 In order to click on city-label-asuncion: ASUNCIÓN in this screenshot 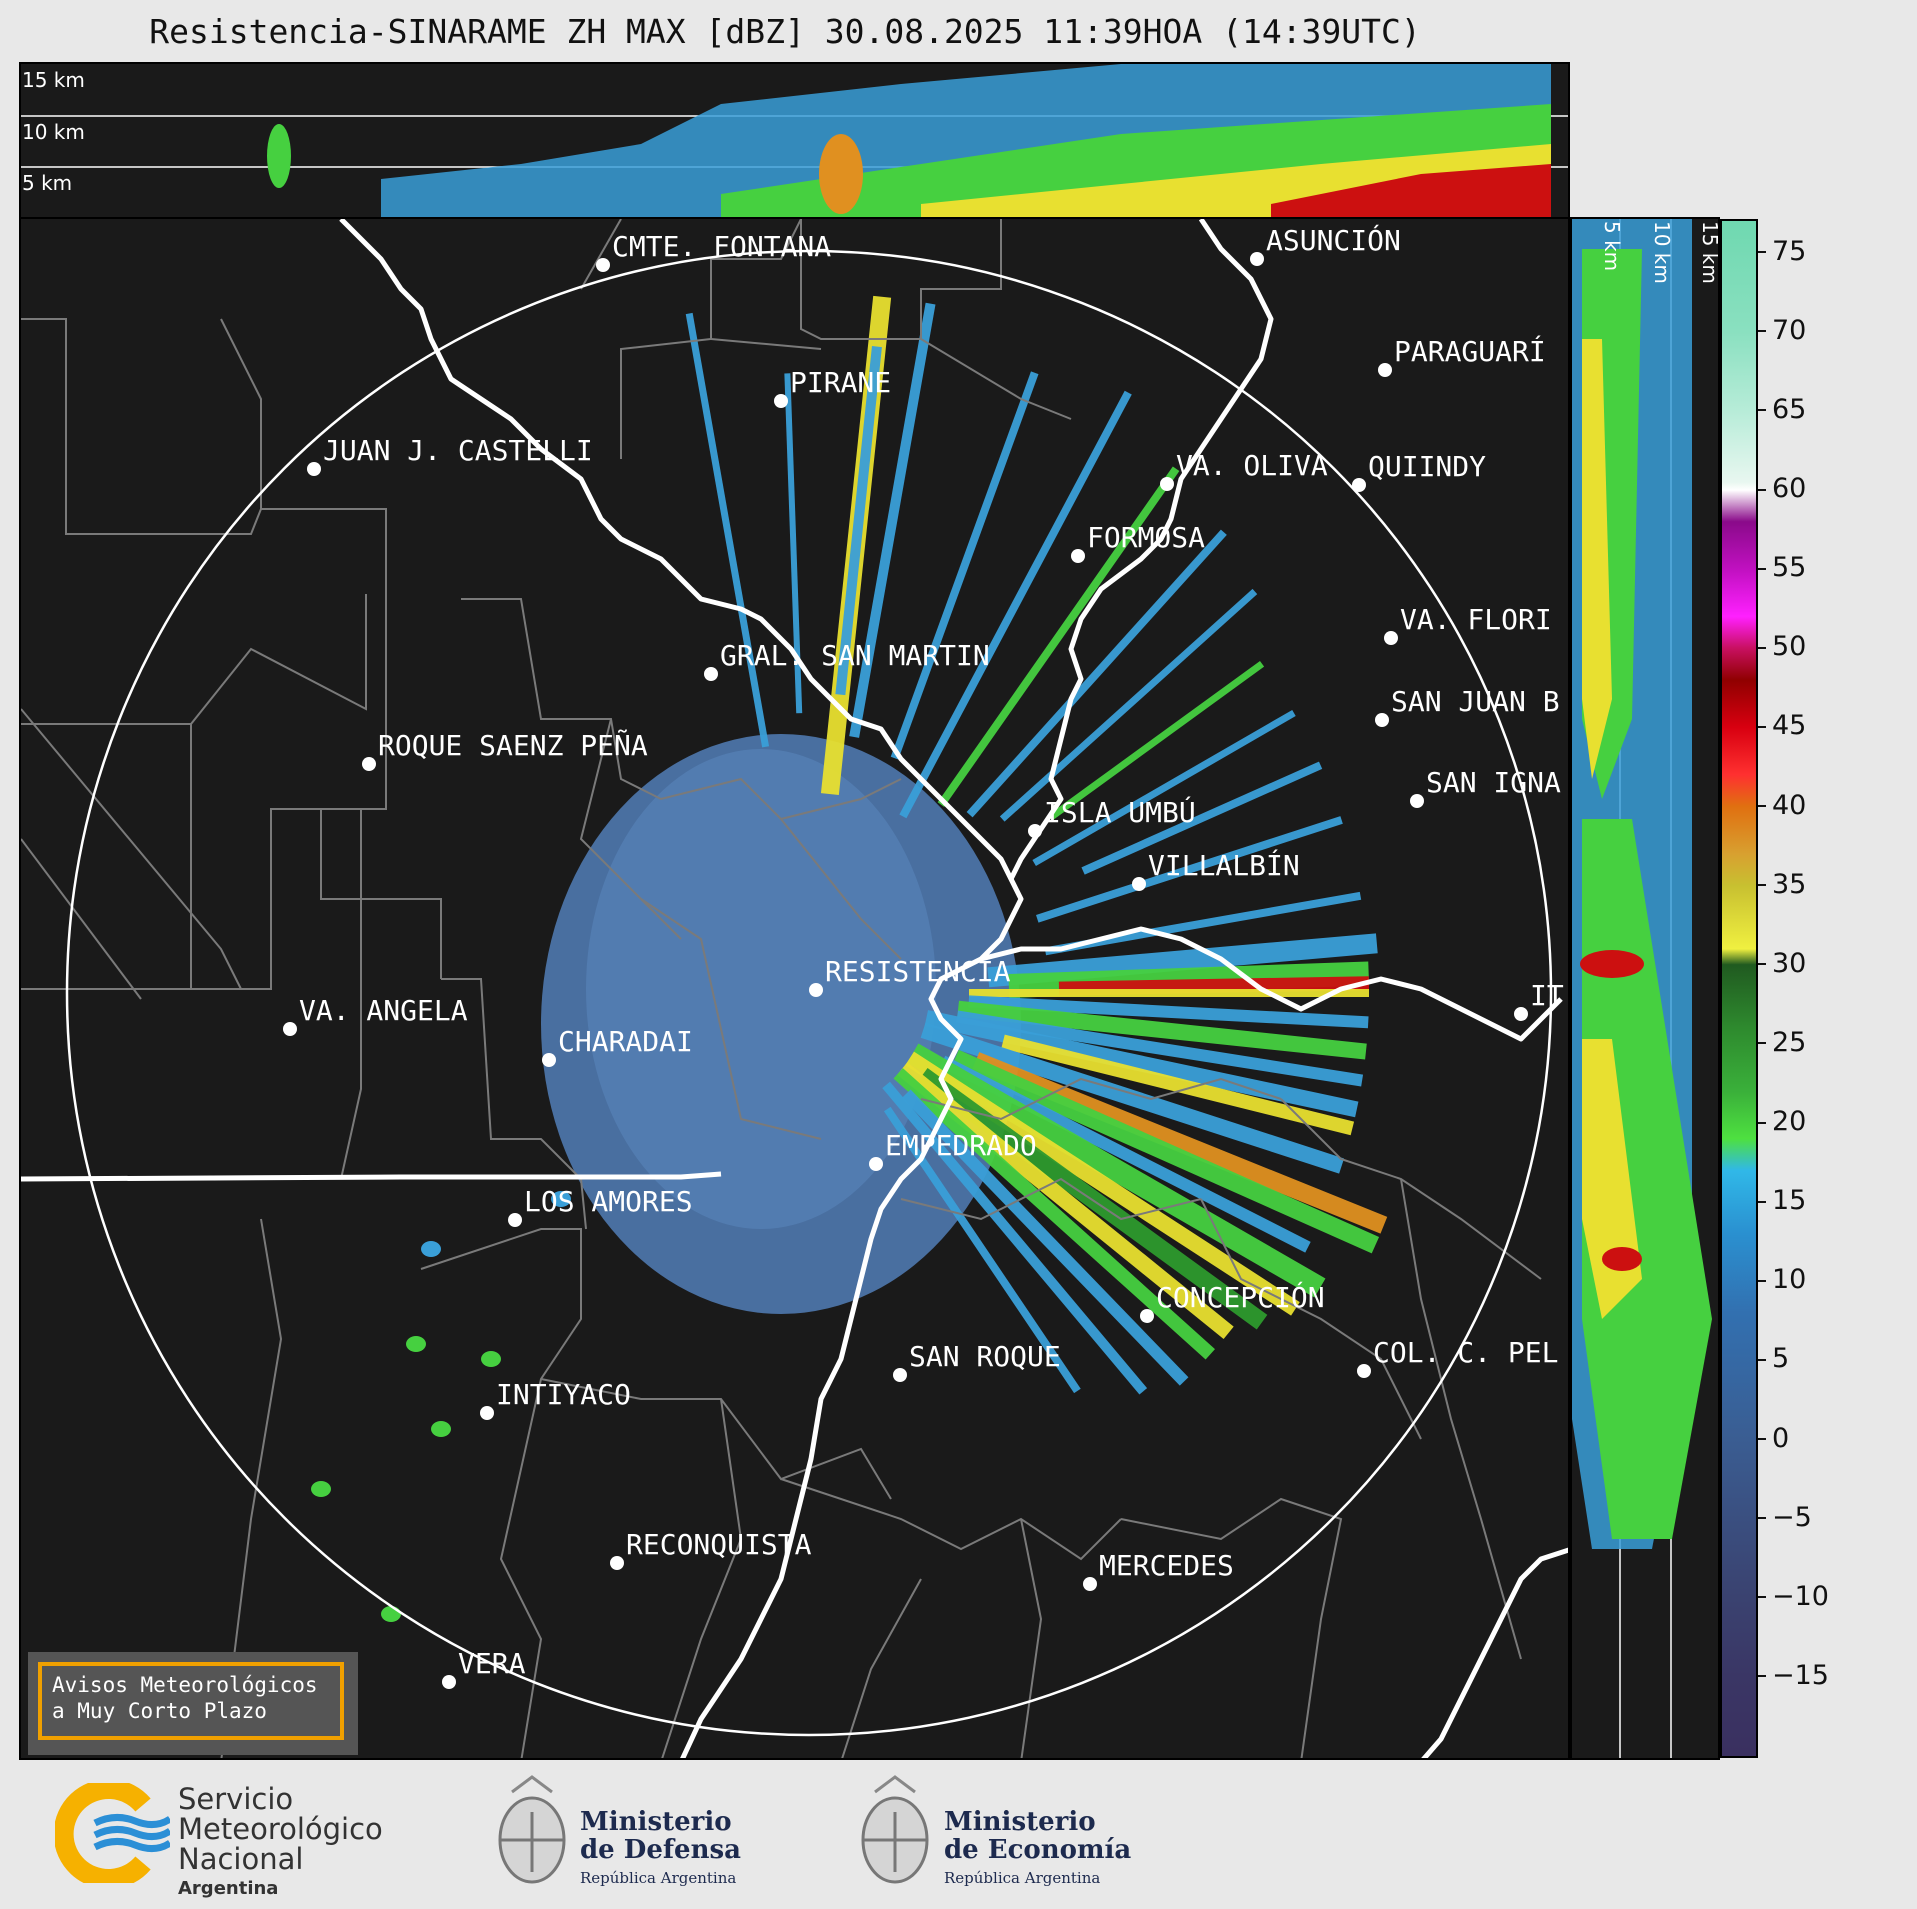, I will do `click(1333, 240)`.